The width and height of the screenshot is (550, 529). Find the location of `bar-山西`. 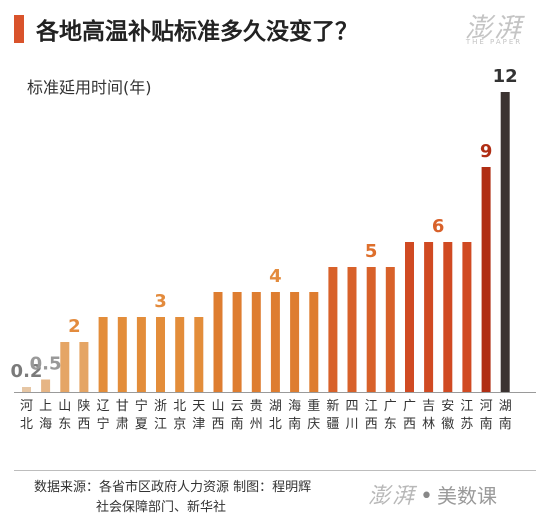

bar-山西 is located at coordinates (218, 342).